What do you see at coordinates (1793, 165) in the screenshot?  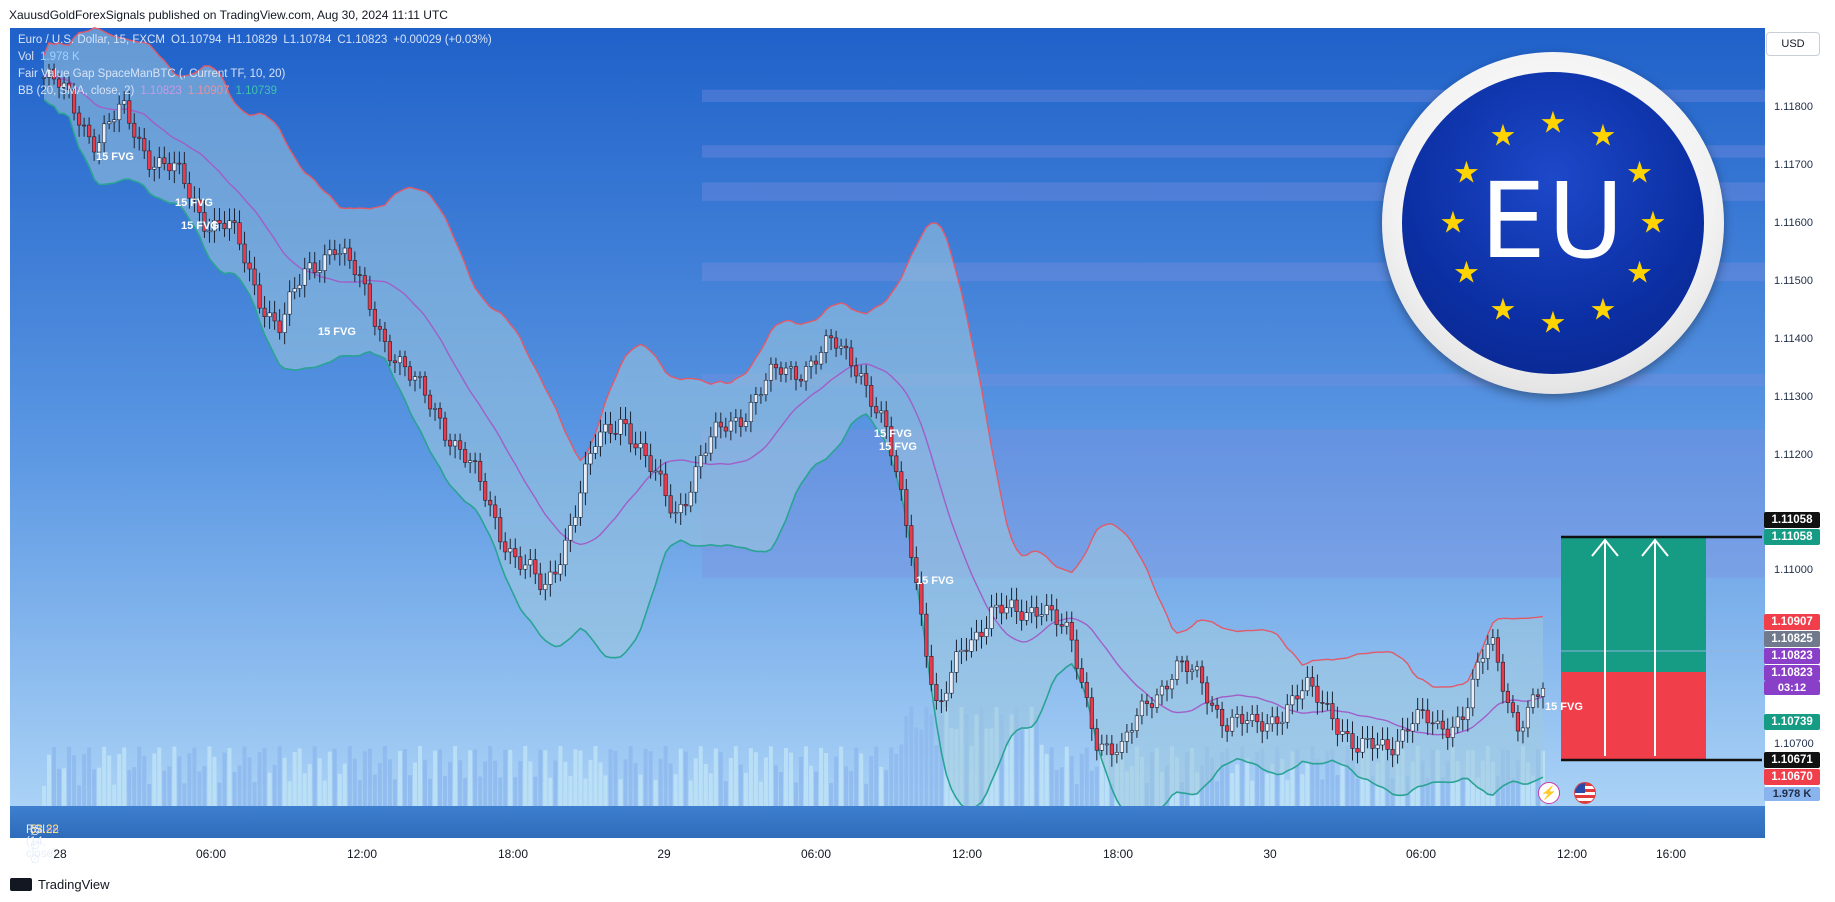 I see `price-axis-label: 1.11700` at bounding box center [1793, 165].